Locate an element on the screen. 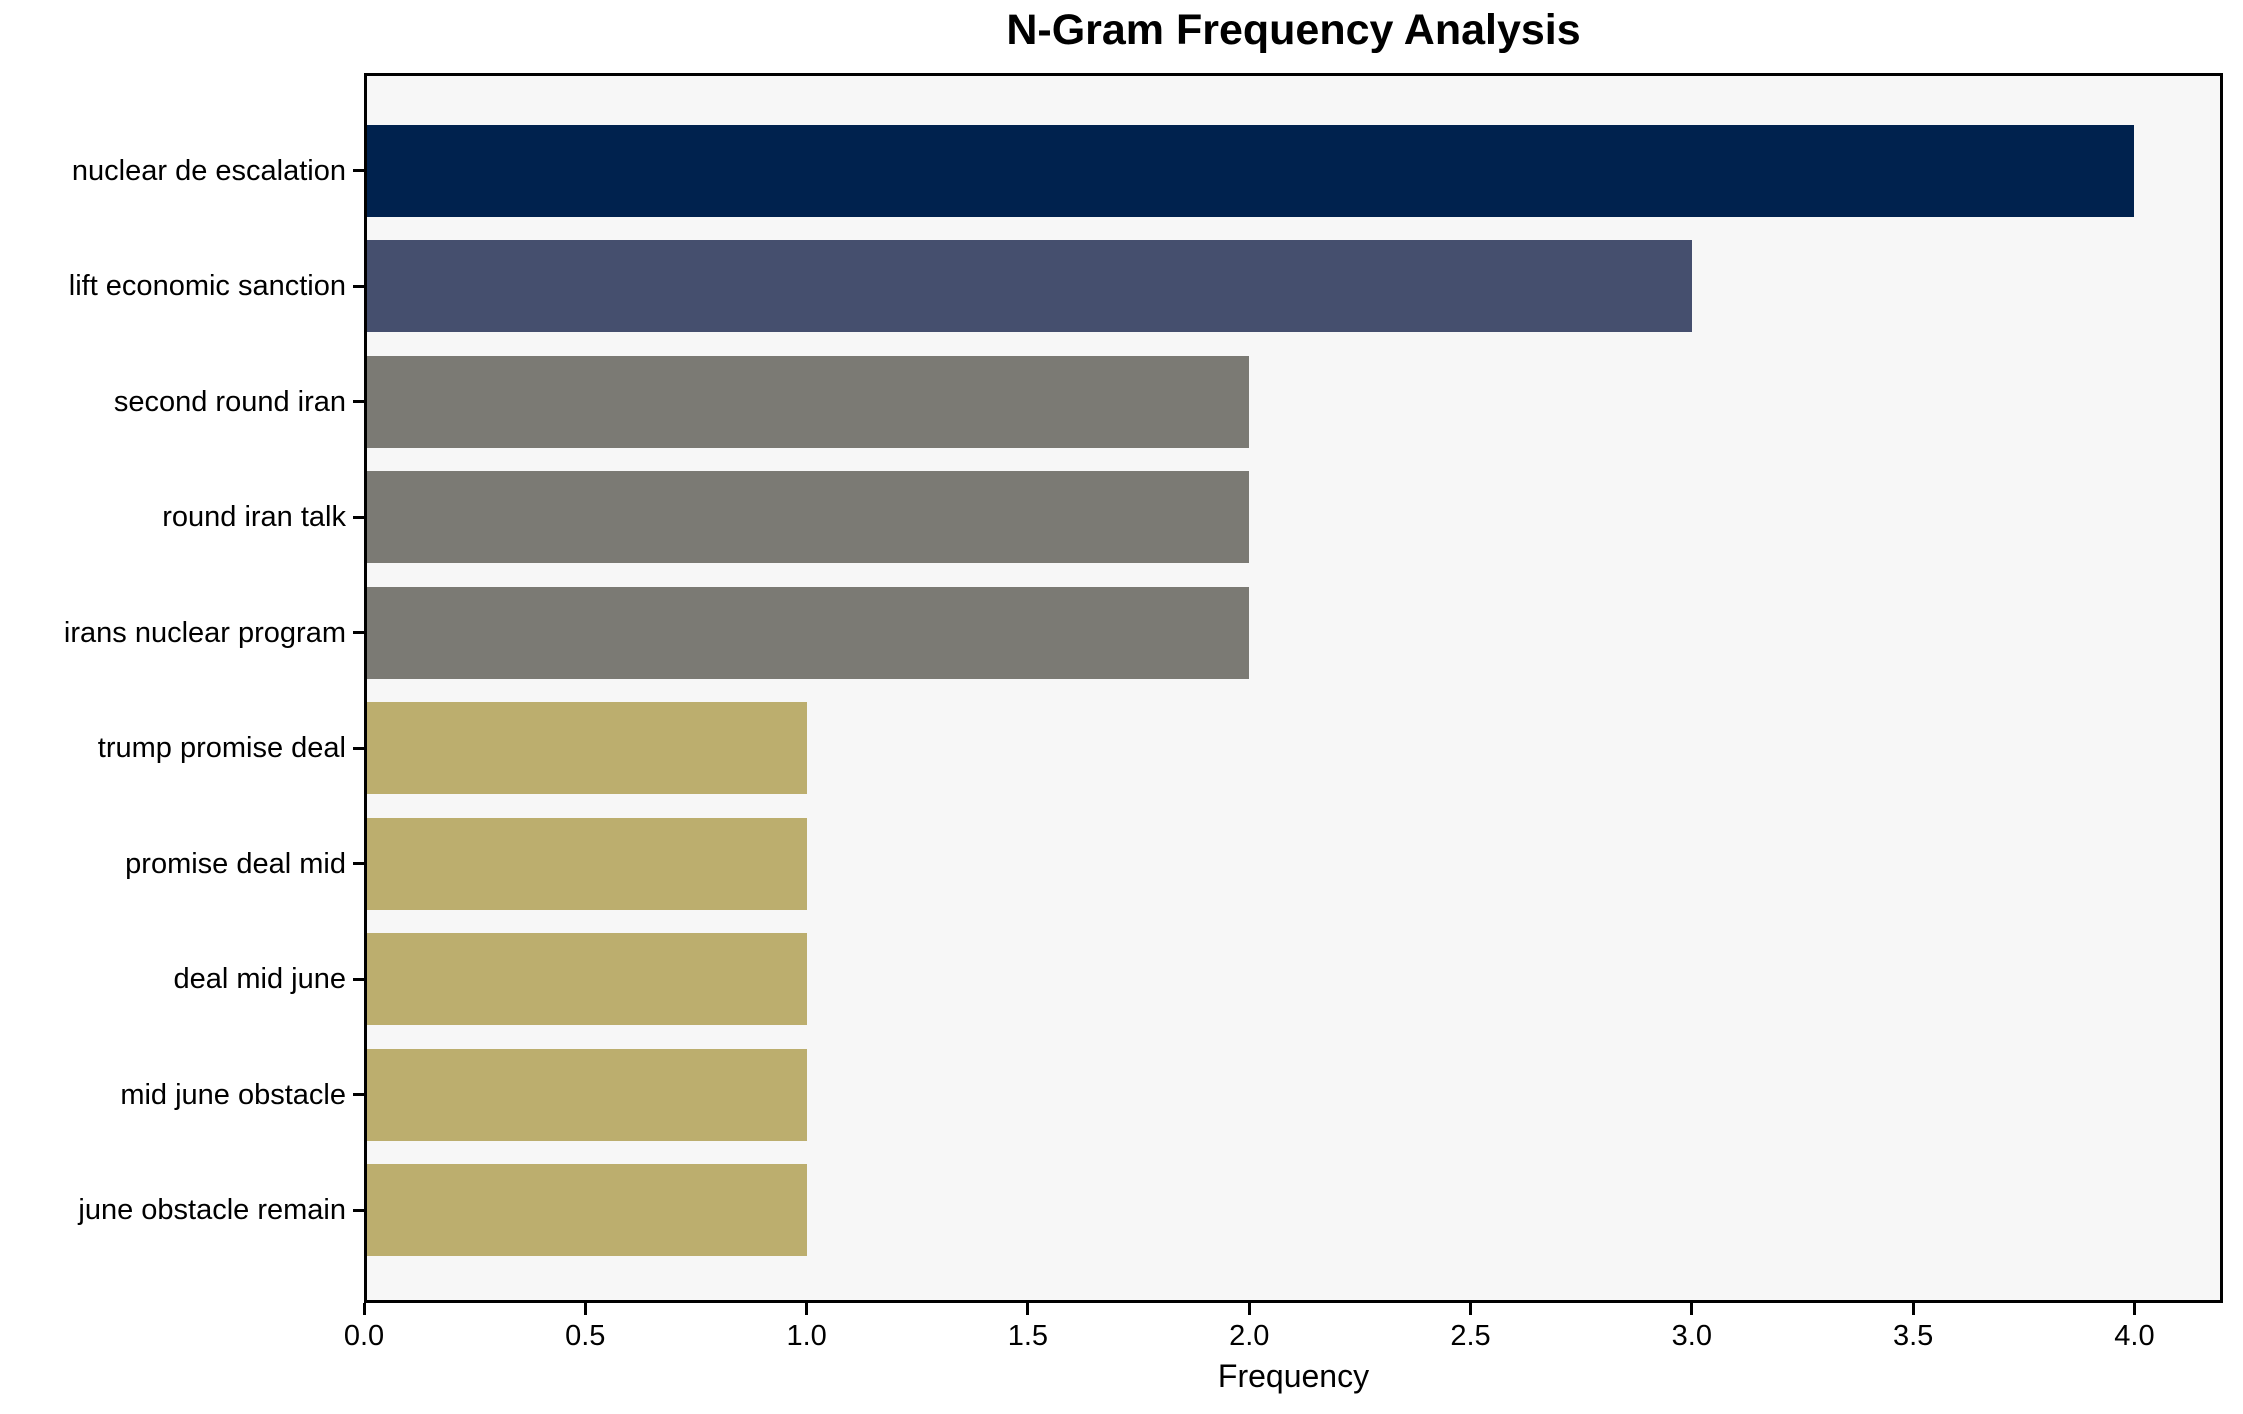 The height and width of the screenshot is (1414, 2243). y-tick-label: deal mid june is located at coordinates (260, 979).